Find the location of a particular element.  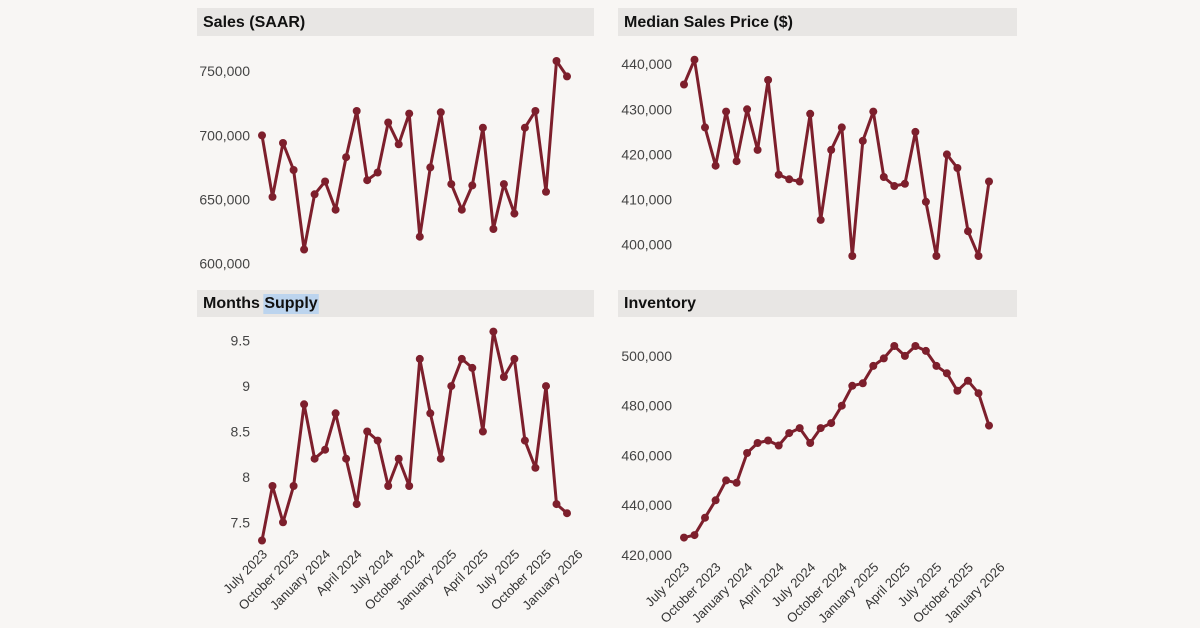

y-tick-label: 420,000 is located at coordinates (646, 154).